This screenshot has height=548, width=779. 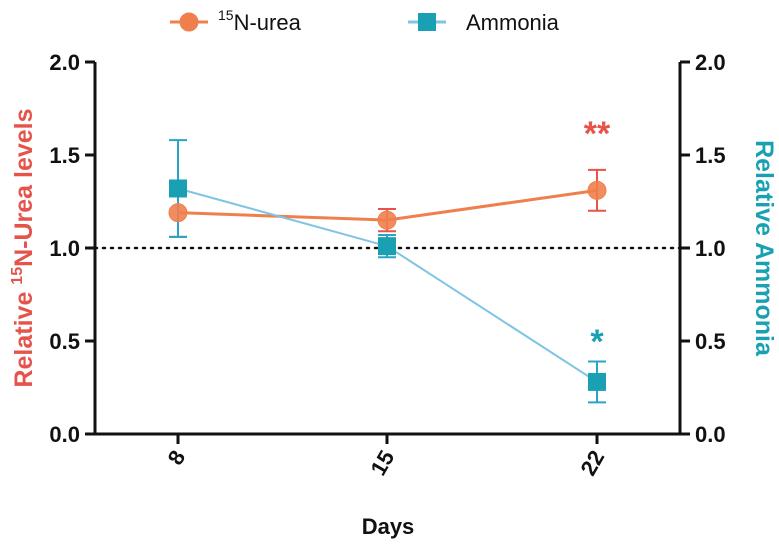 What do you see at coordinates (427, 22) in the screenshot?
I see `legend-ammonia-marker` at bounding box center [427, 22].